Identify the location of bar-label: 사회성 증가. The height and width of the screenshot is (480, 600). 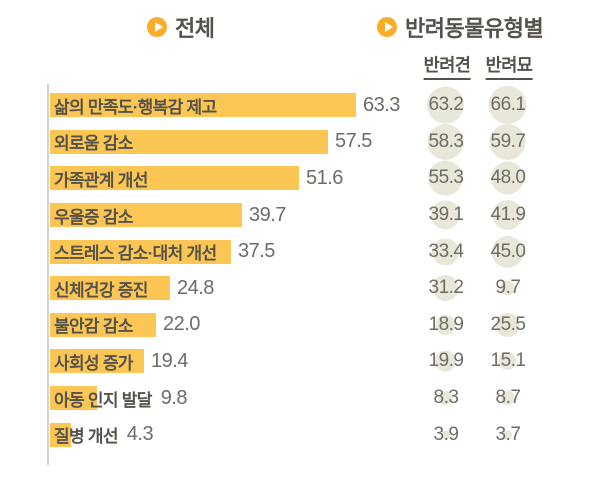
(93, 363).